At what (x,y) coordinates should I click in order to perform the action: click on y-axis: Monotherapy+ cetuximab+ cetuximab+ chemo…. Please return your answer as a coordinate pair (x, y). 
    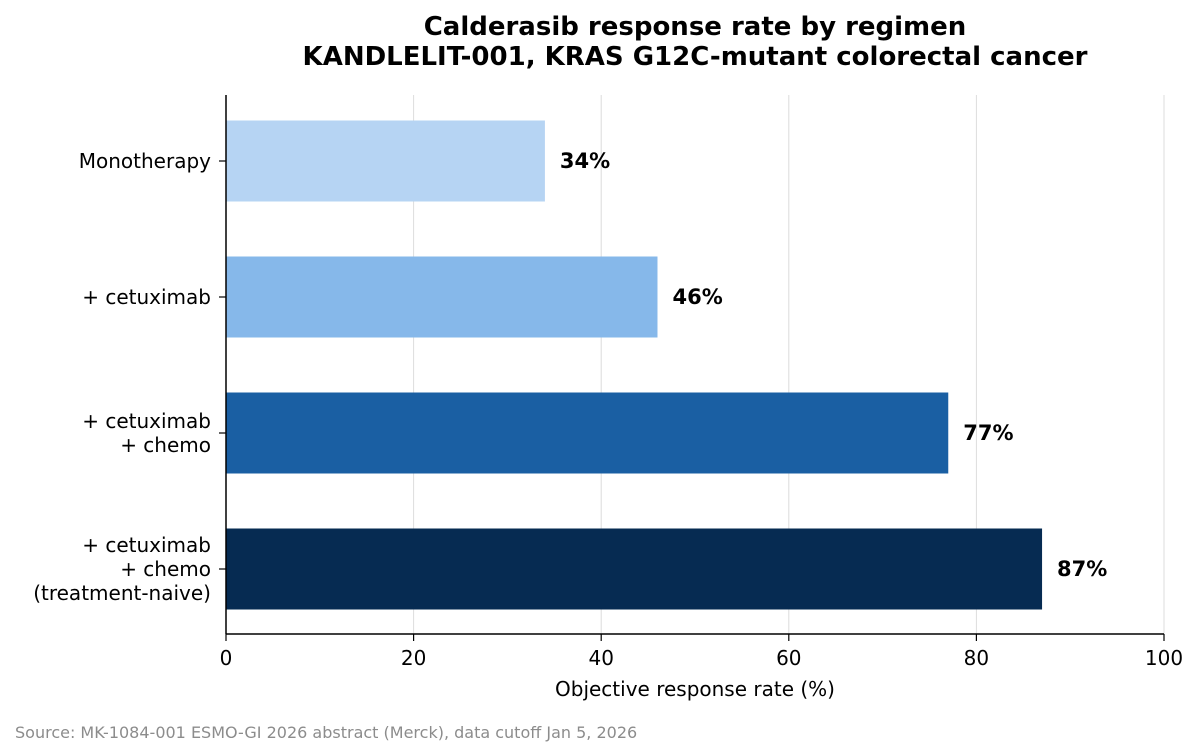
    Looking at the image, I should click on (130, 364).